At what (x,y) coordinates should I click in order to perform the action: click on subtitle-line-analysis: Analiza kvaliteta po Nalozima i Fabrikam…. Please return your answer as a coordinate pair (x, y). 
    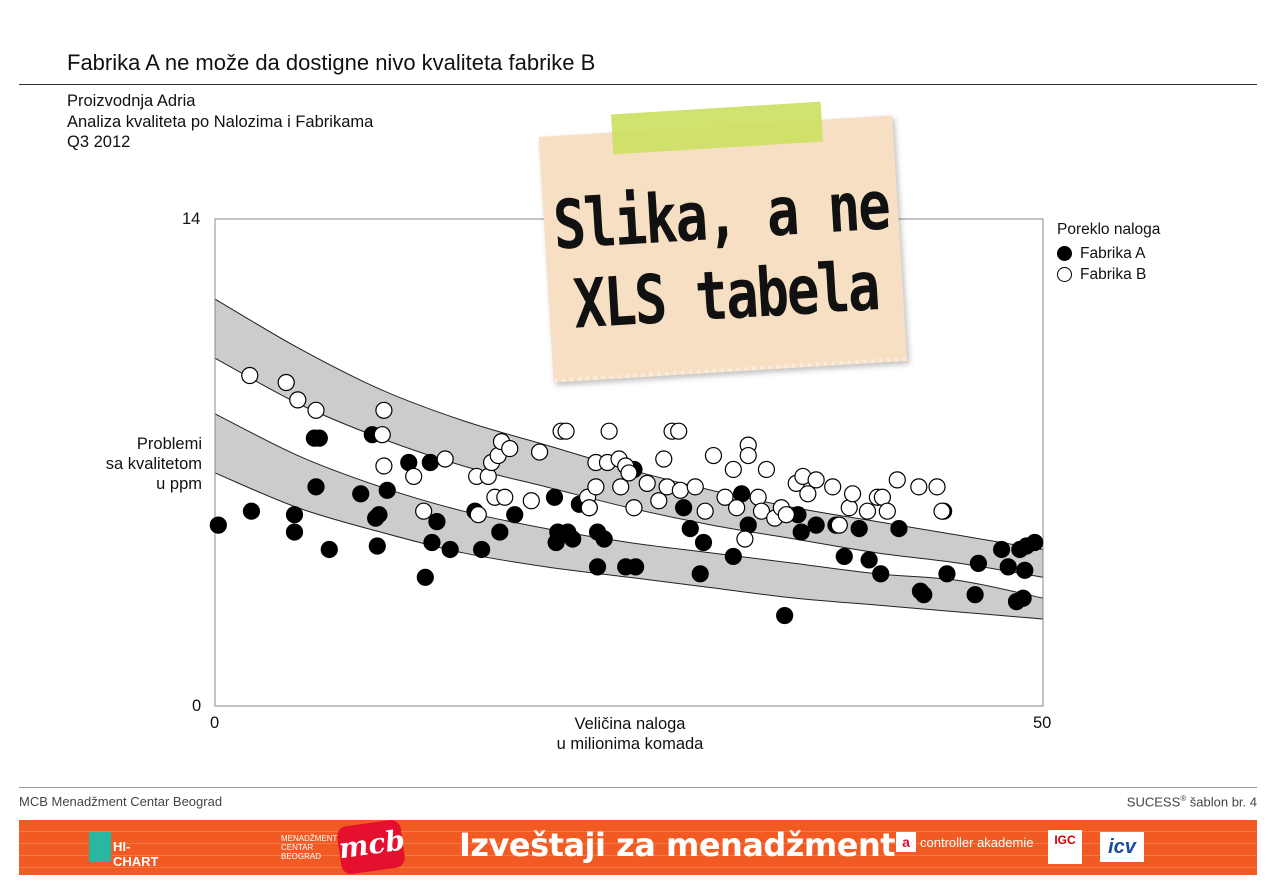
    Looking at the image, I should click on (220, 121).